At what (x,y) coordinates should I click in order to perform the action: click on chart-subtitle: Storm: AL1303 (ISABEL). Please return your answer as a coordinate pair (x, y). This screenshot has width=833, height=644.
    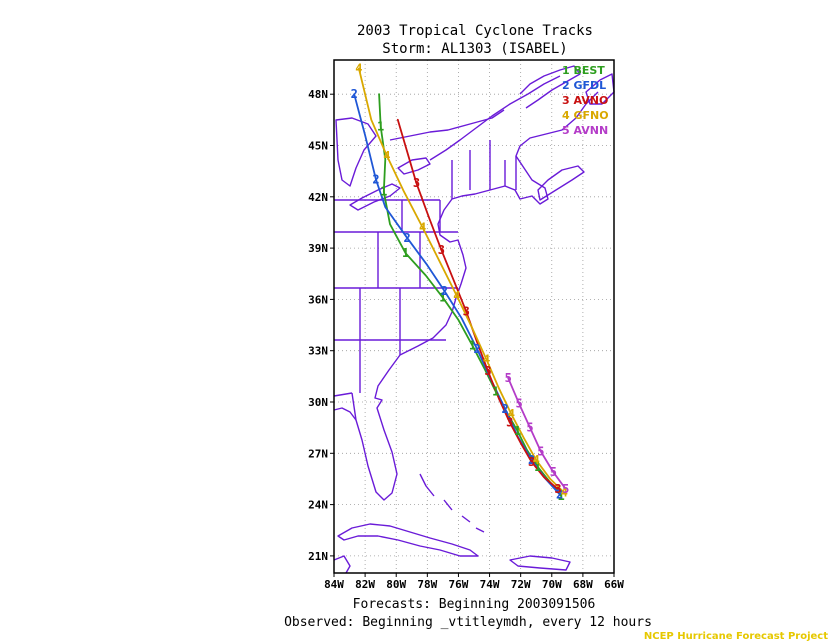
    Looking at the image, I should click on (474, 49).